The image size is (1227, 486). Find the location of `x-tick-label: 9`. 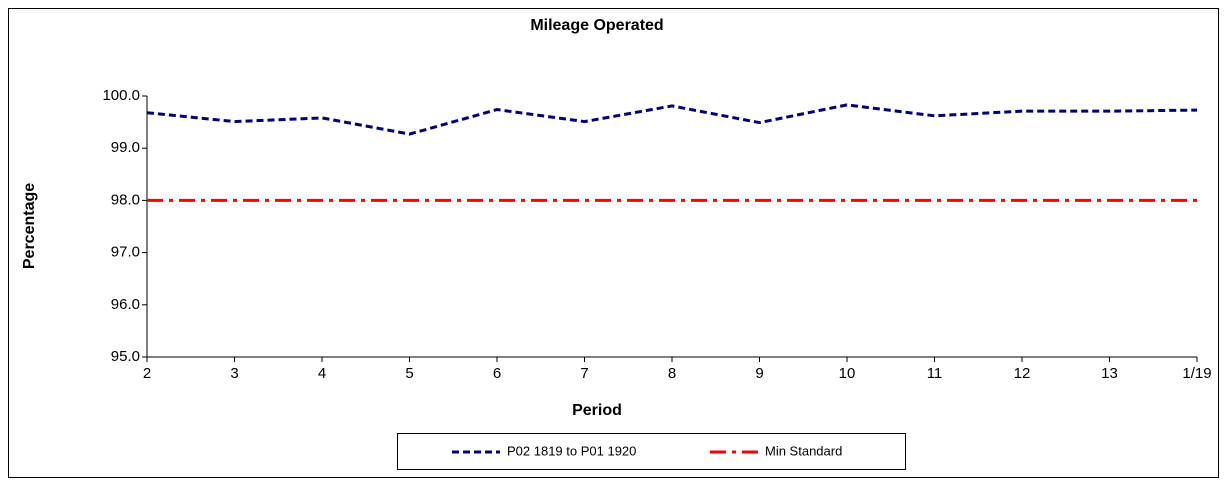

x-tick-label: 9 is located at coordinates (759, 373).